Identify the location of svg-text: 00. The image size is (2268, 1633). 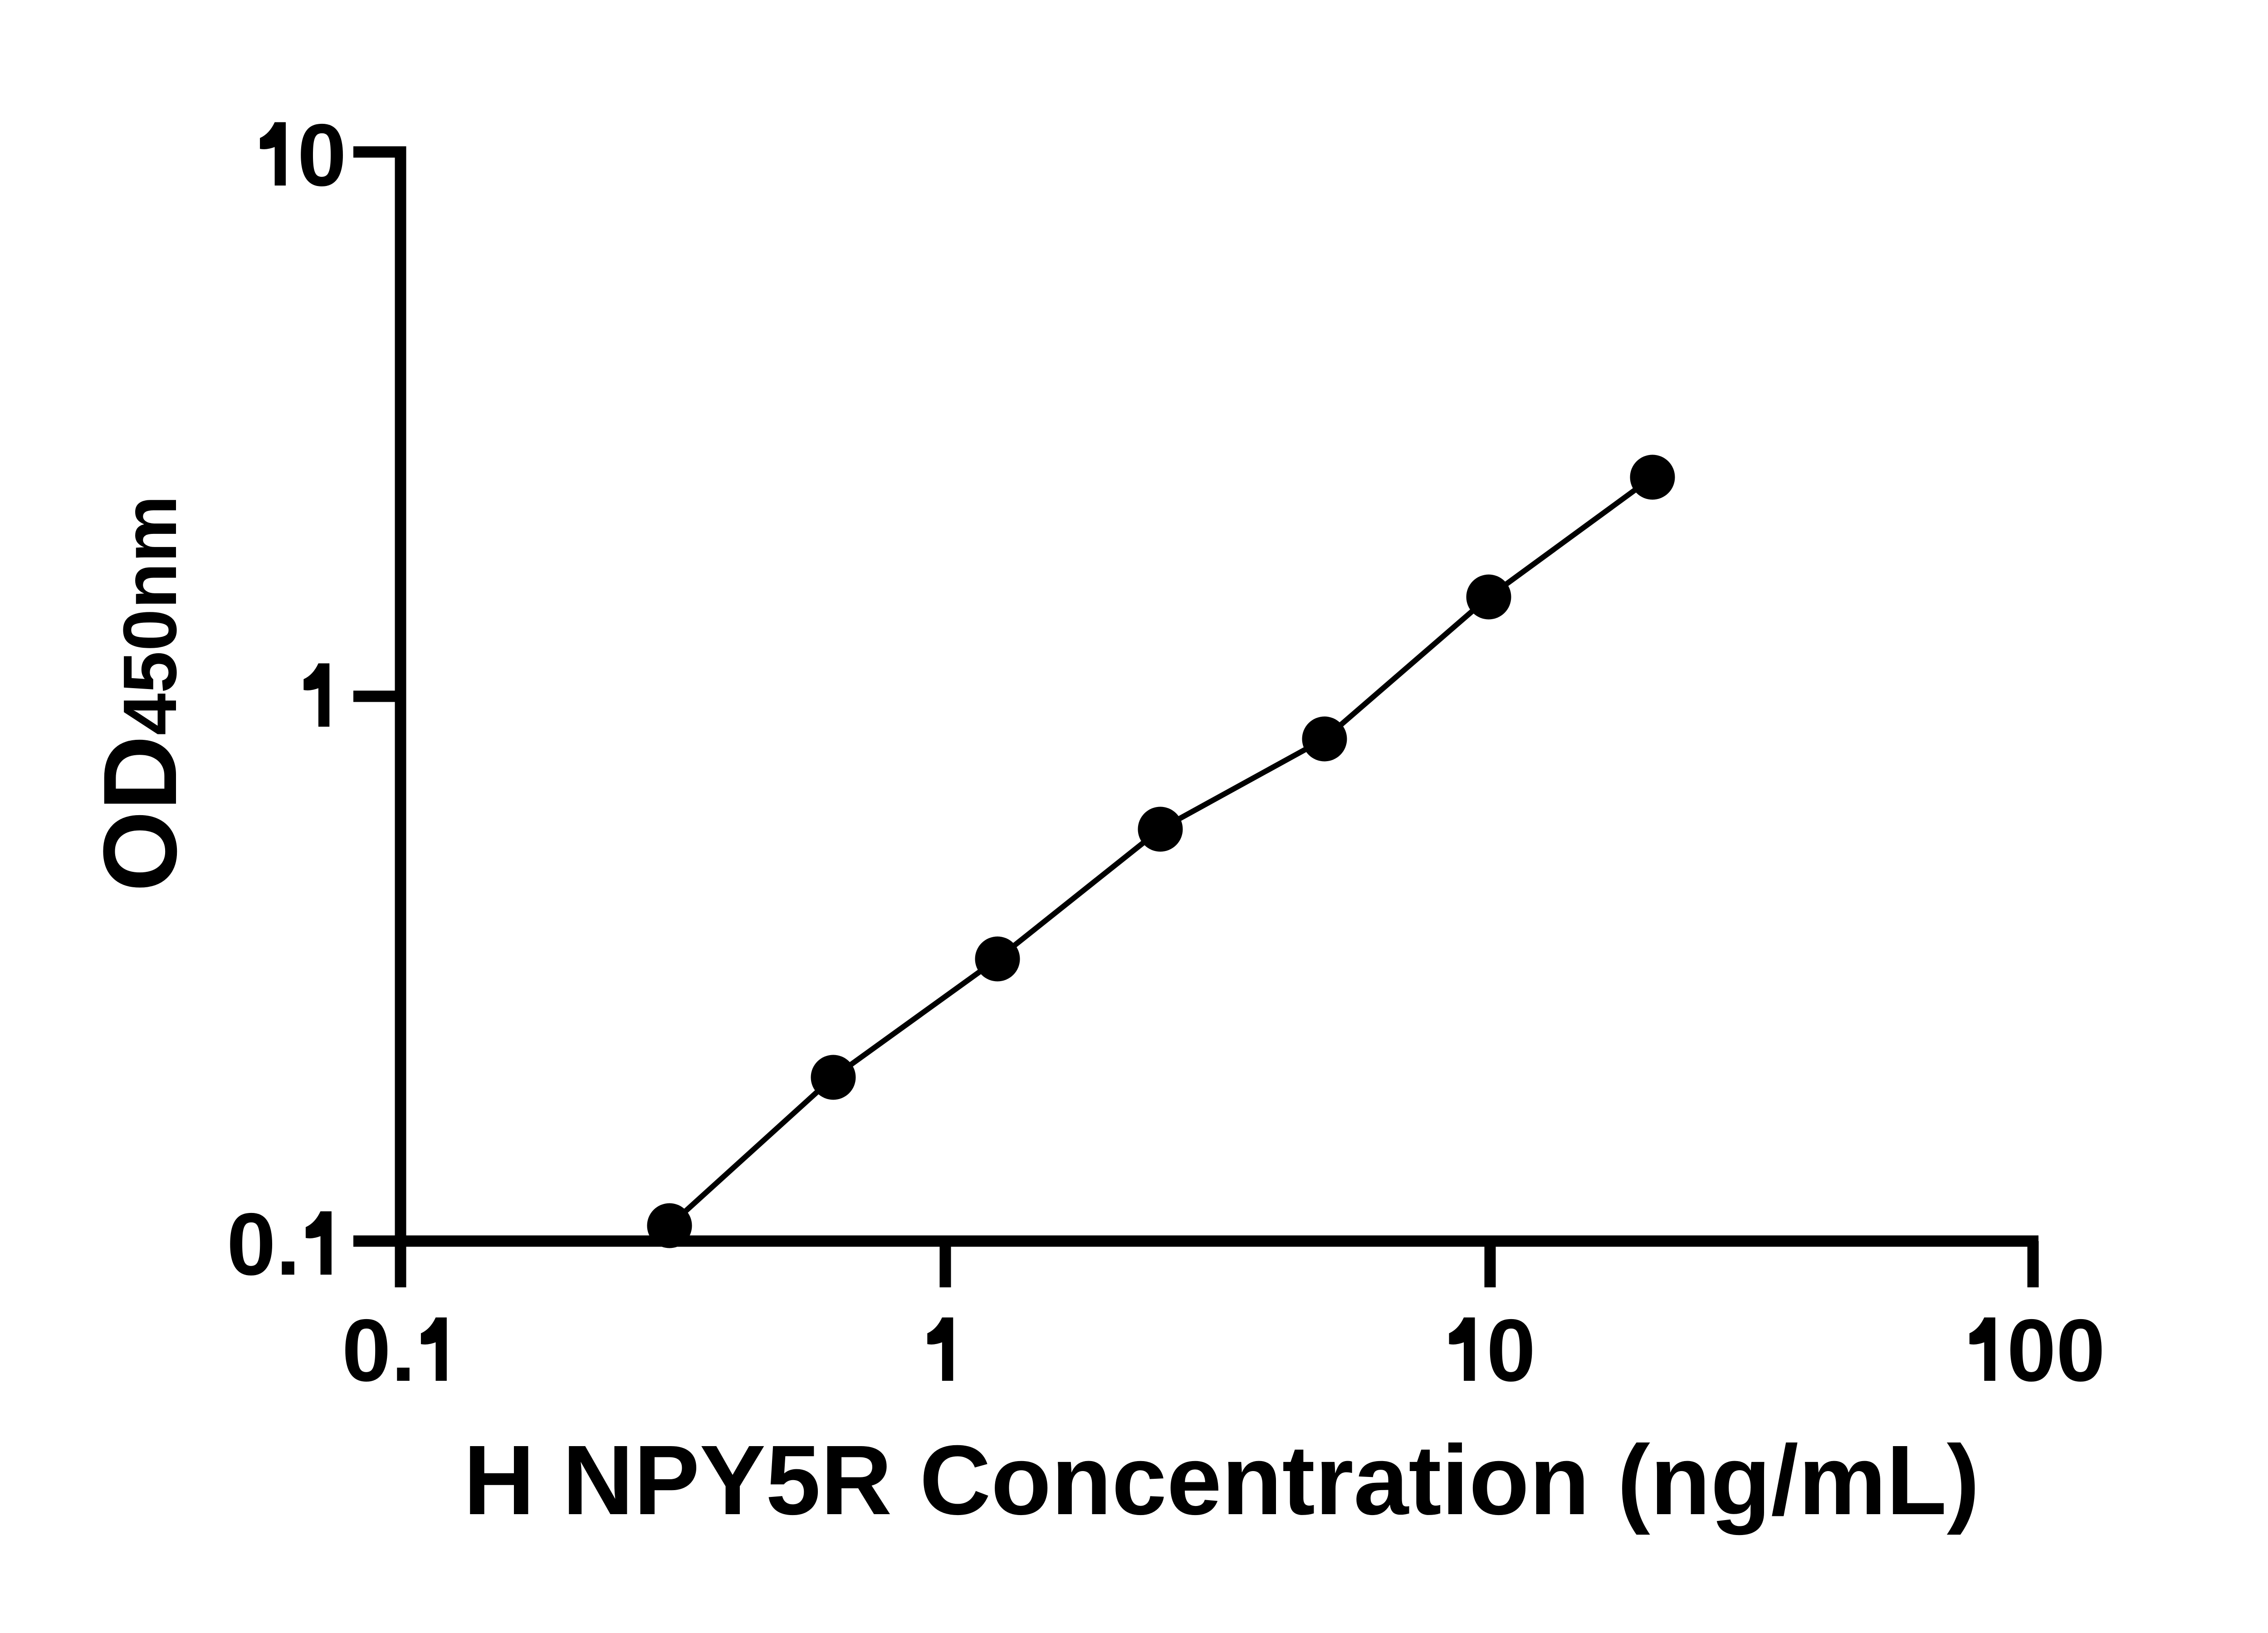
(2056, 1350).